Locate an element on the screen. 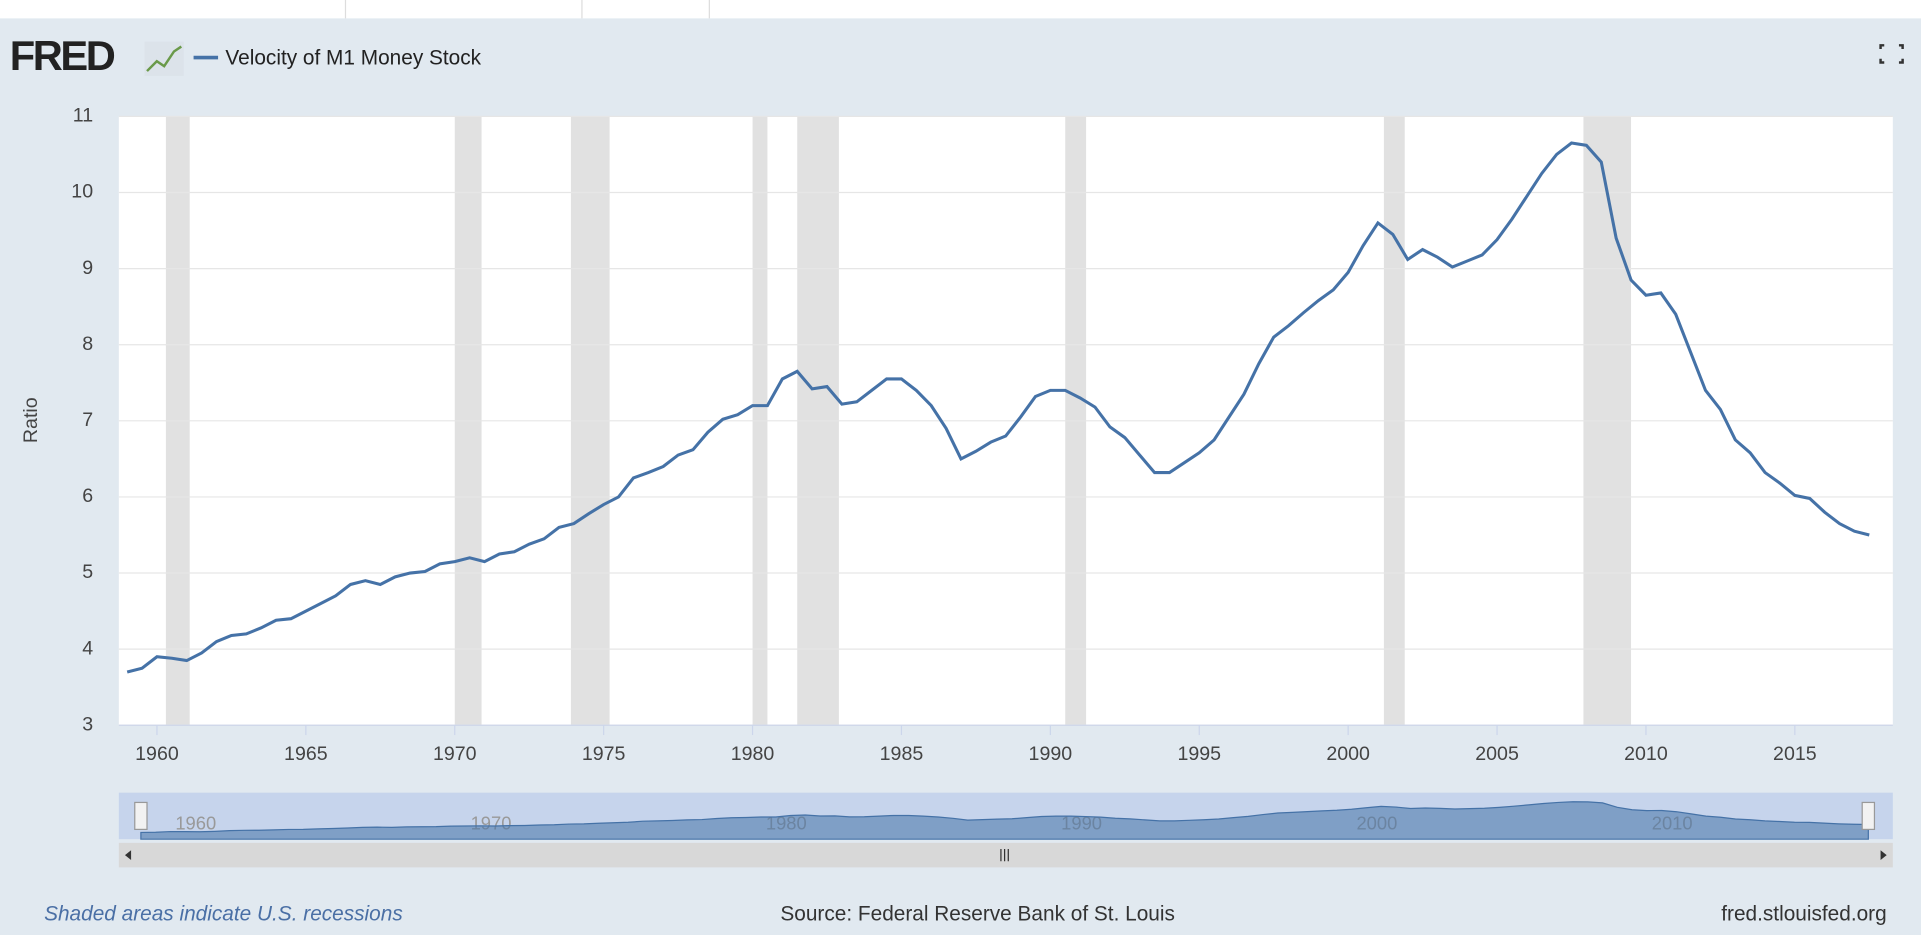  x-tick-label: 1960 is located at coordinates (157, 754).